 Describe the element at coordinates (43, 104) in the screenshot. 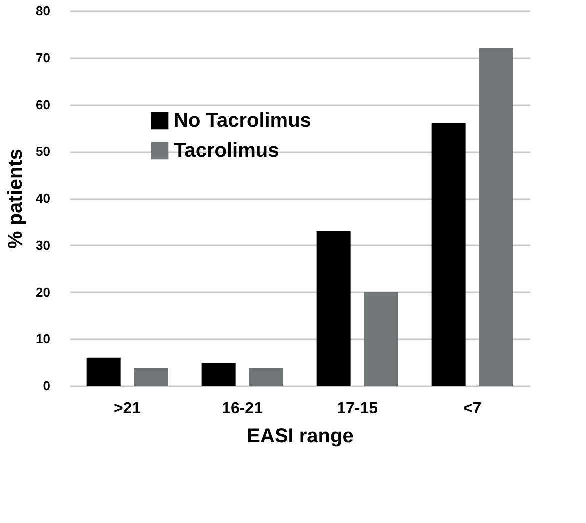

I see `y-tick-label: 60` at that location.